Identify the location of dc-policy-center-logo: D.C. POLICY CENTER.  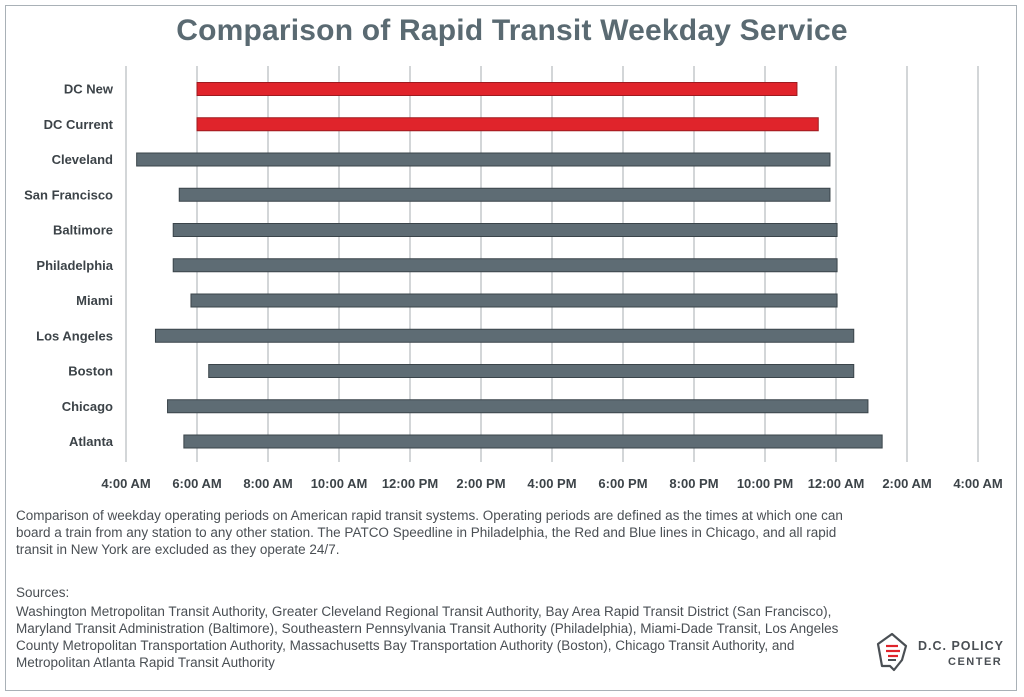
(943, 653).